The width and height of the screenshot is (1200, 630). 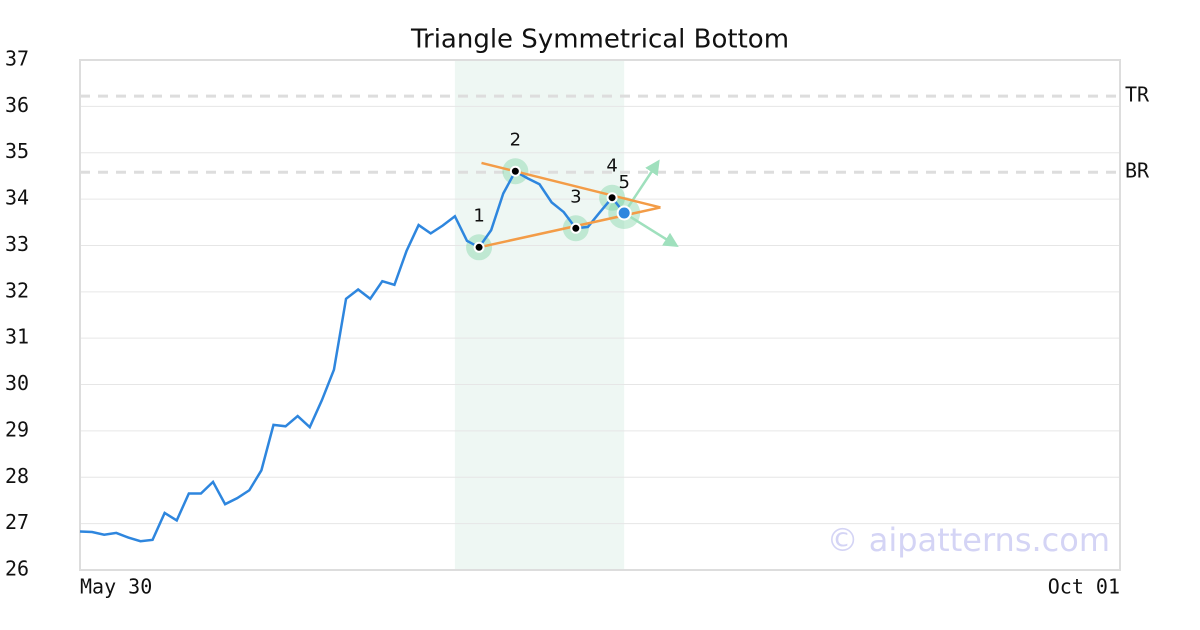 I want to click on y-tick-label: 32, so click(x=17, y=290).